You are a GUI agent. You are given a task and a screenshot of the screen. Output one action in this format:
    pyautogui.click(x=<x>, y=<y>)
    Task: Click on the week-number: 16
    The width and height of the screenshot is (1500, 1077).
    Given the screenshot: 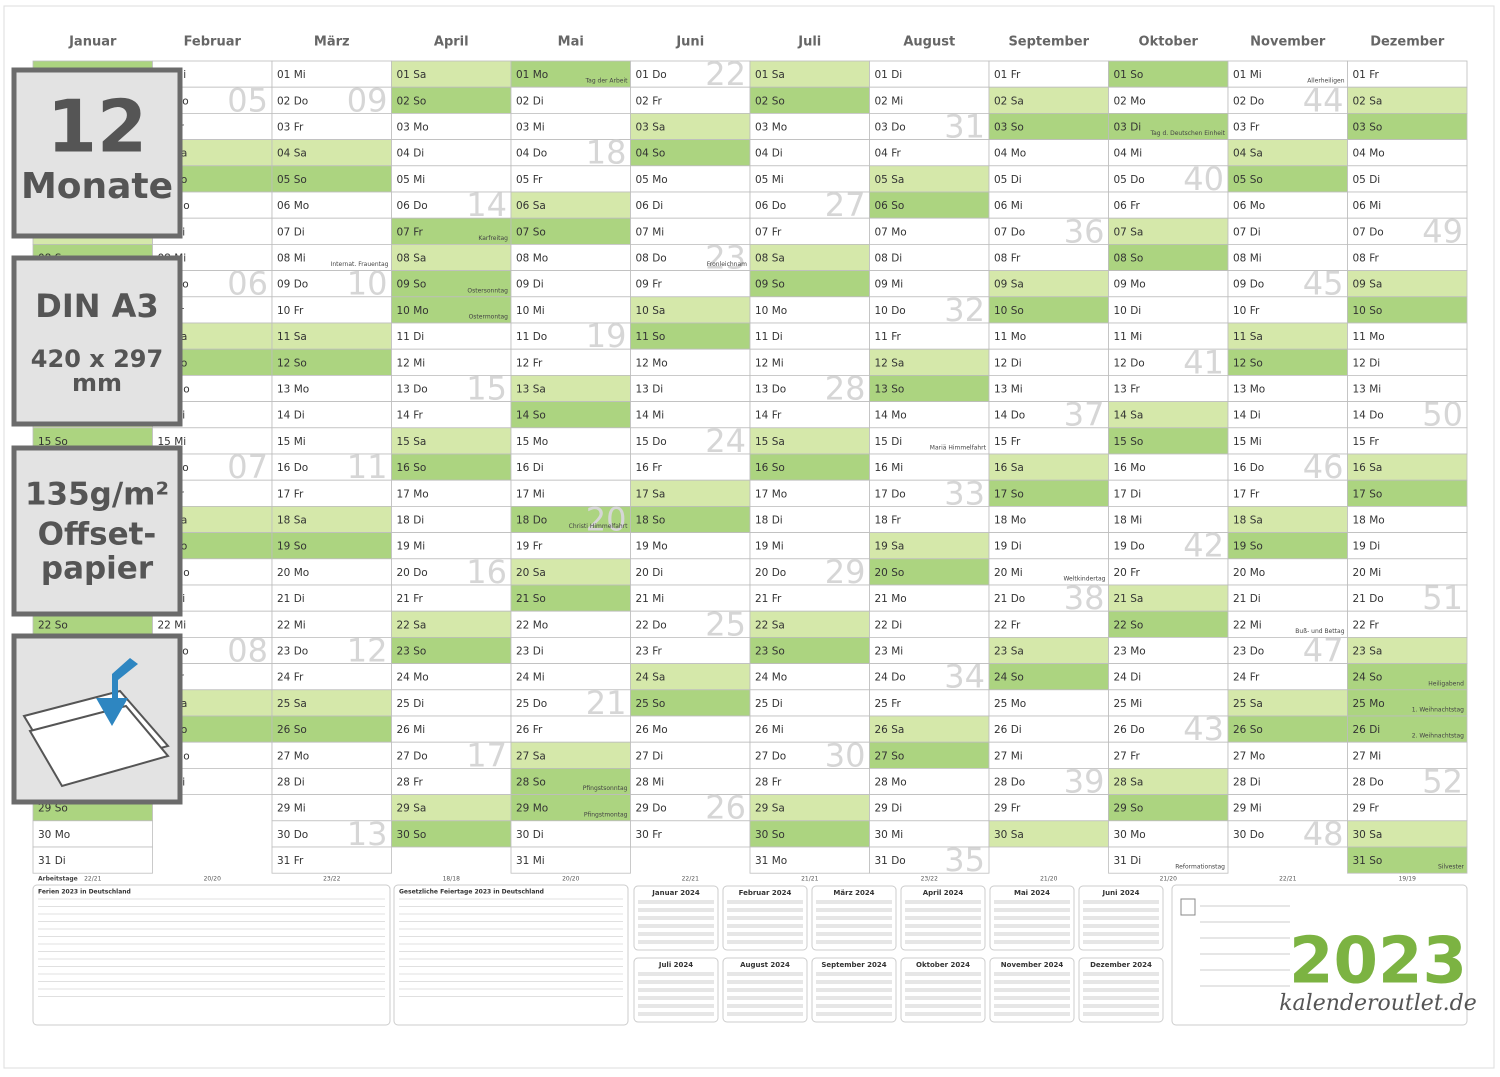 What is the action you would take?
    pyautogui.click(x=486, y=572)
    